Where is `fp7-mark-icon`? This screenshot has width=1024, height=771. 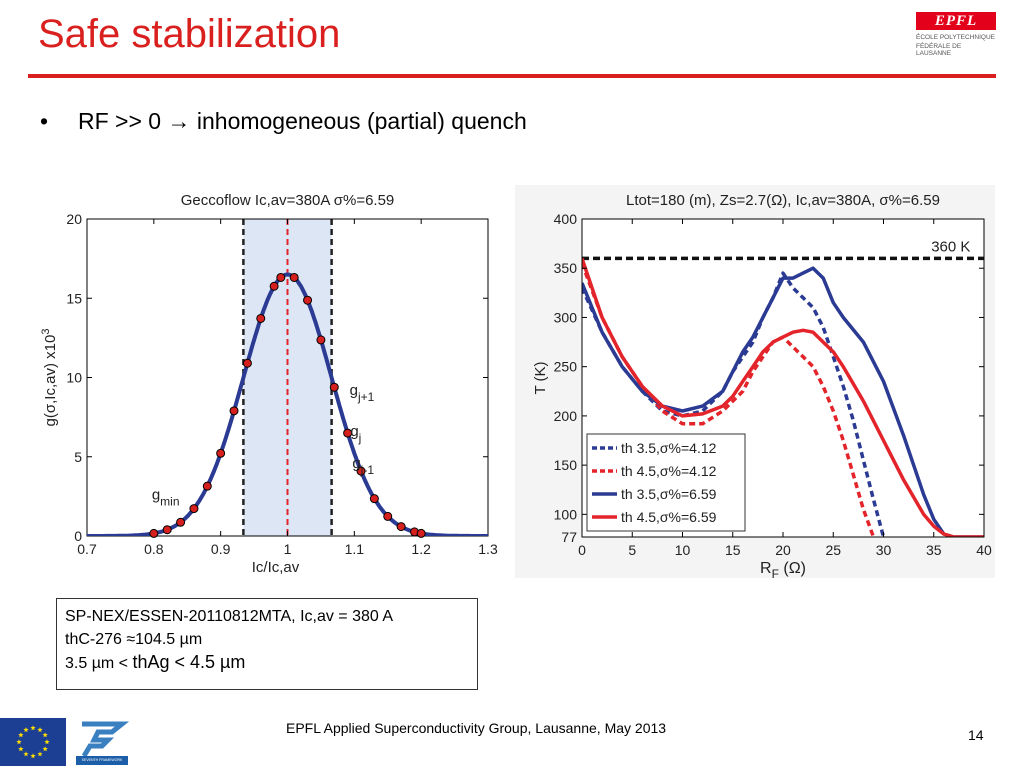 fp7-mark-icon is located at coordinates (103, 743).